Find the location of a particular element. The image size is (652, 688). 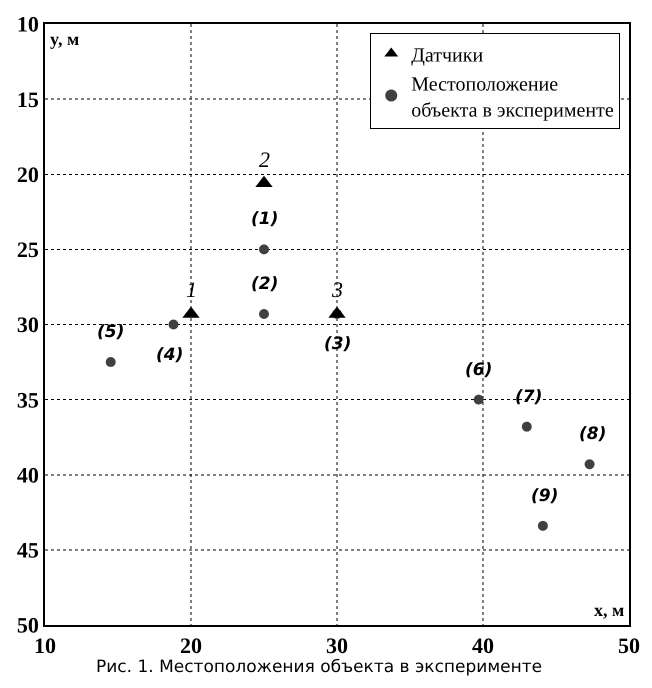

y-tick-label: 10 is located at coordinates (27, 24).